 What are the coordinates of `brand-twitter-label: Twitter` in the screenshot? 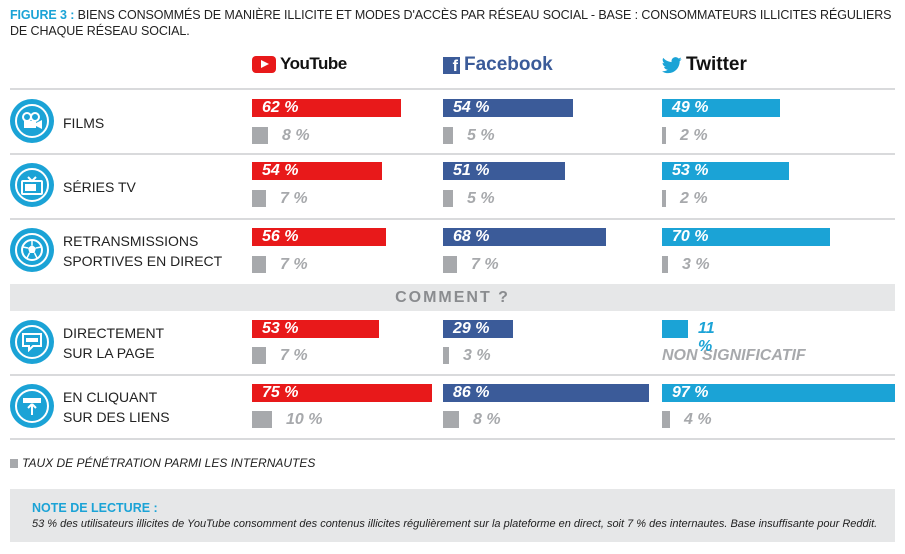 It's located at (716, 64).